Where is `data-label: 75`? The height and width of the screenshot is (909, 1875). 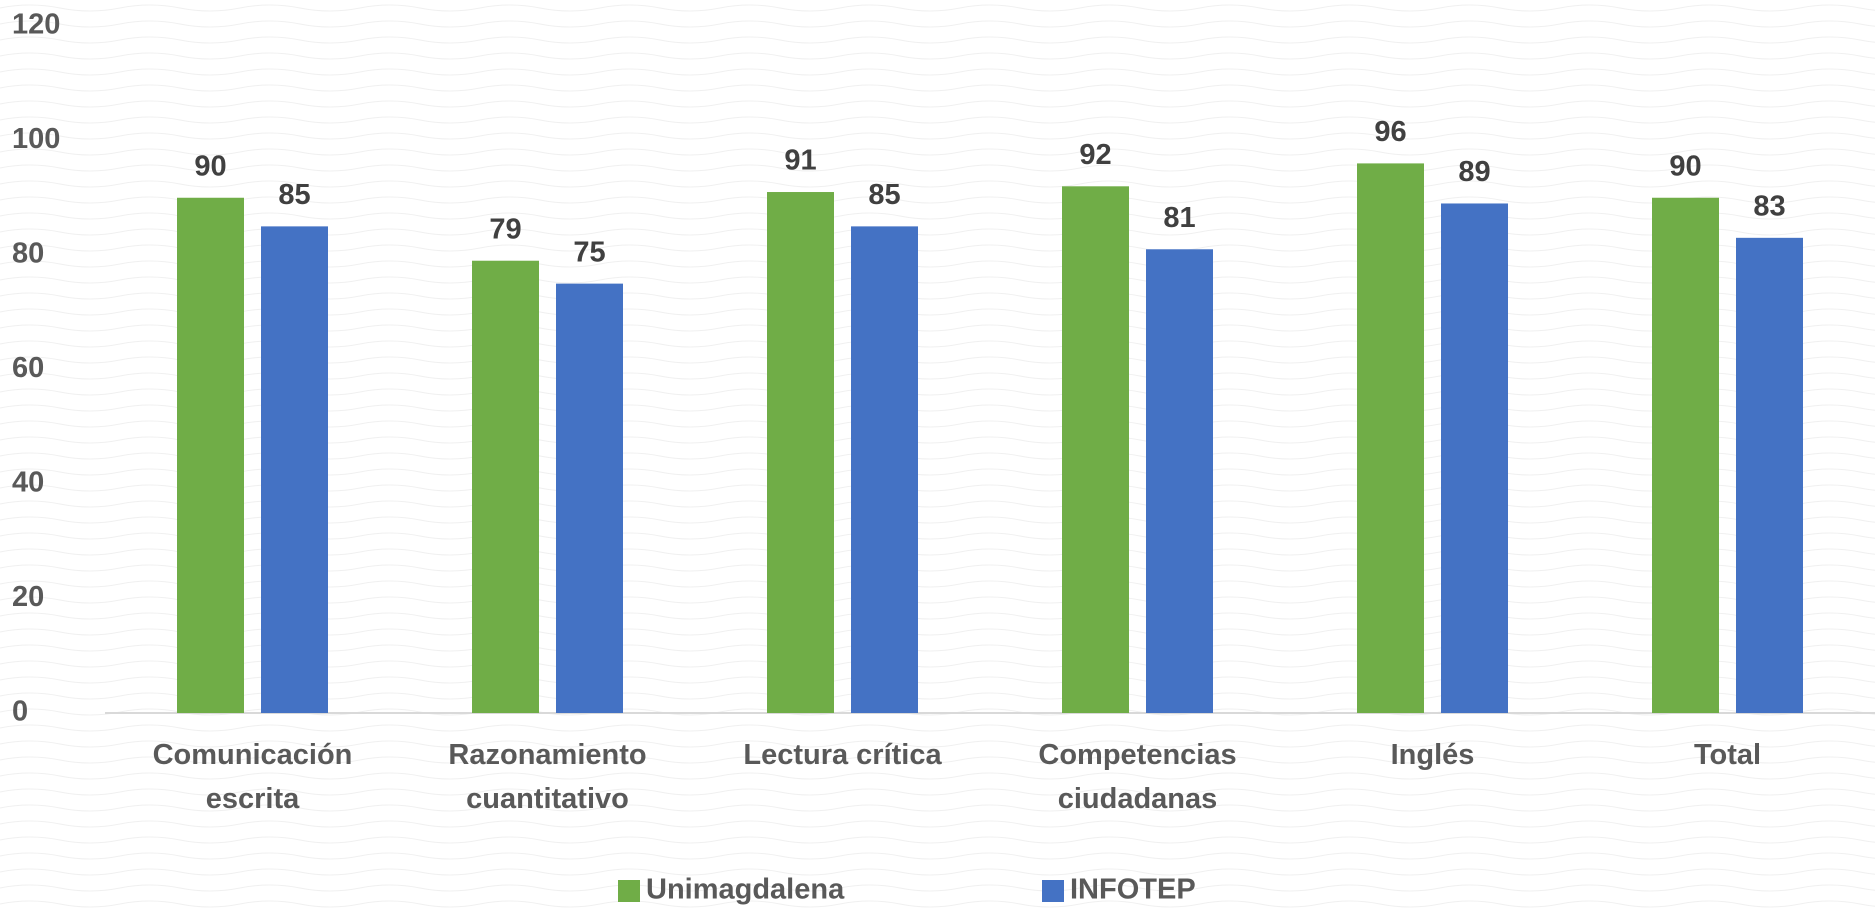
data-label: 75 is located at coordinates (589, 252).